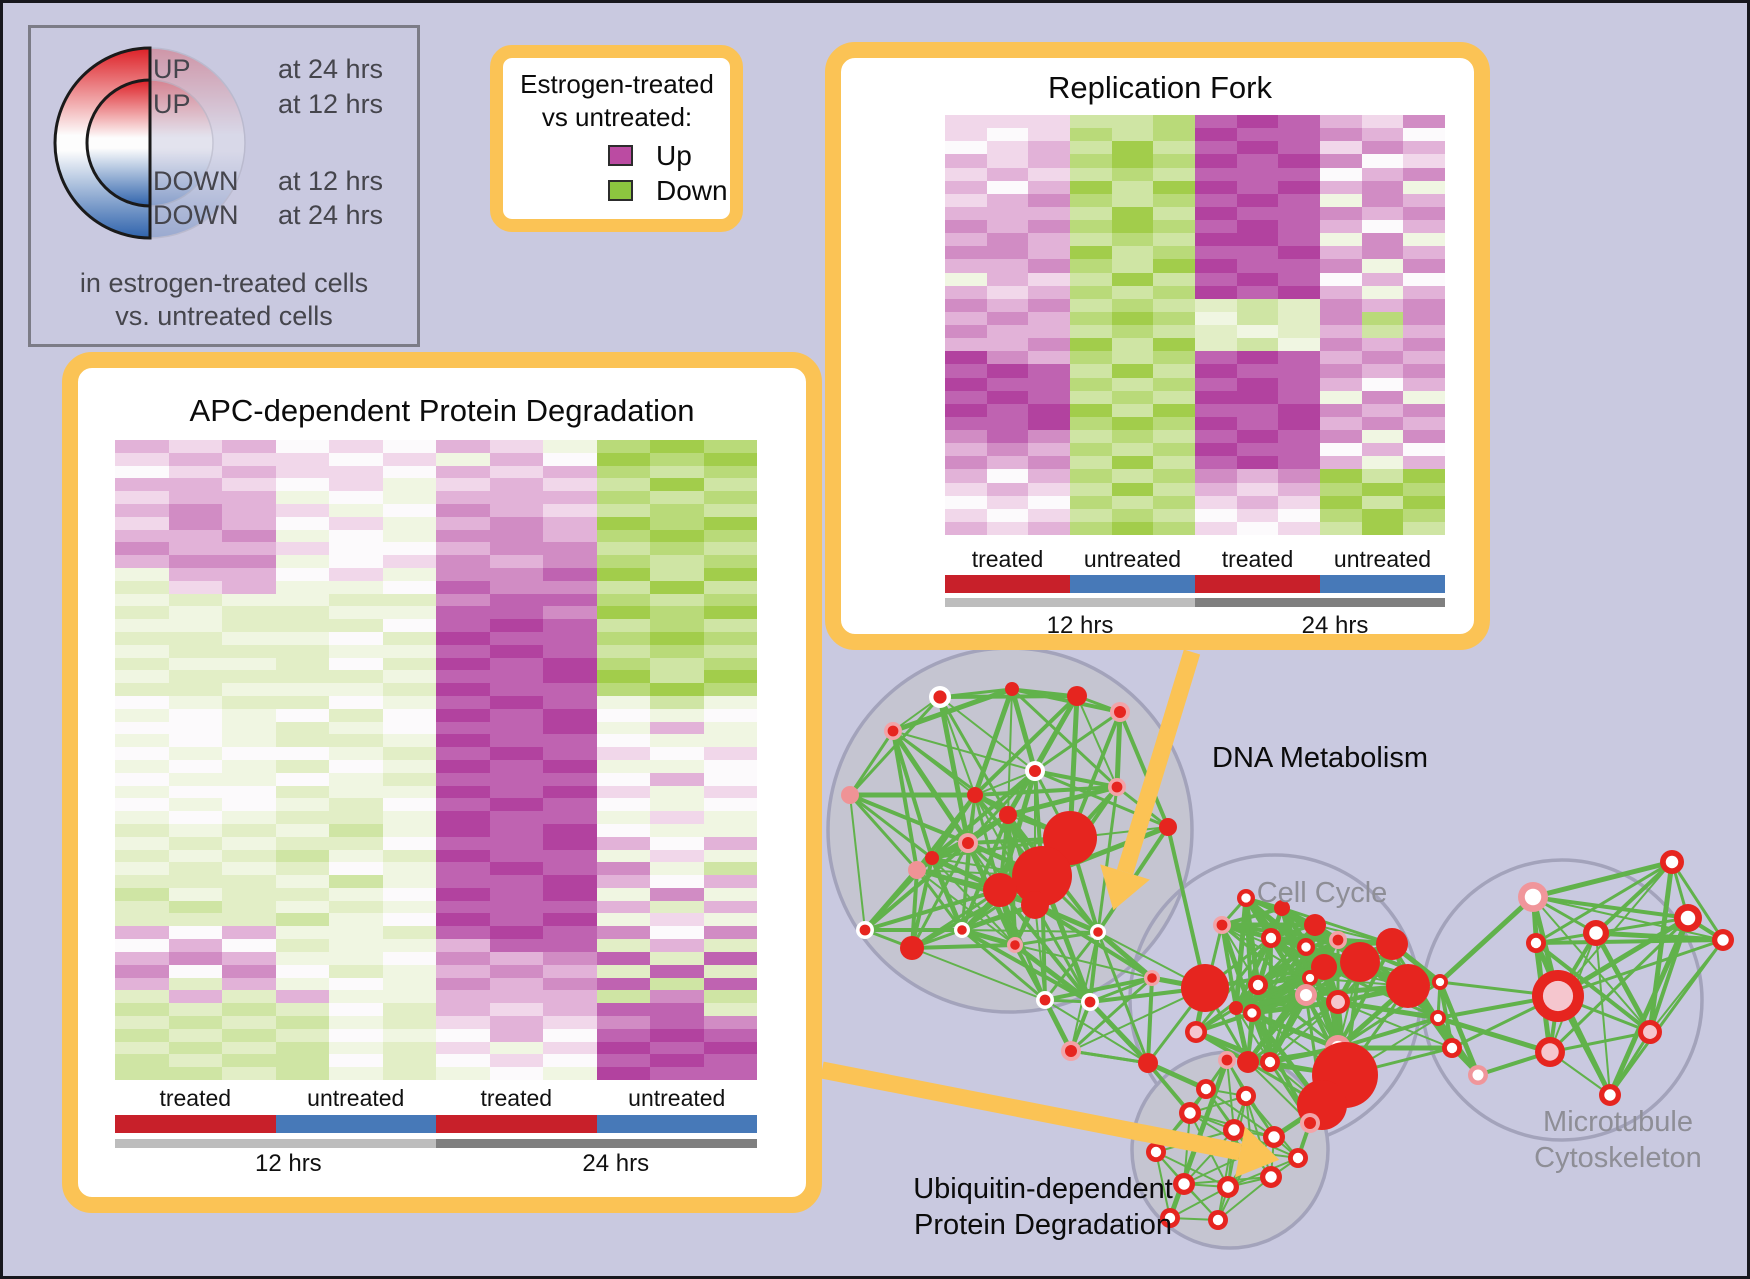 The image size is (1750, 1279). Describe the element at coordinates (1195, 325) in the screenshot. I see `replication-fork-heatmap` at that location.